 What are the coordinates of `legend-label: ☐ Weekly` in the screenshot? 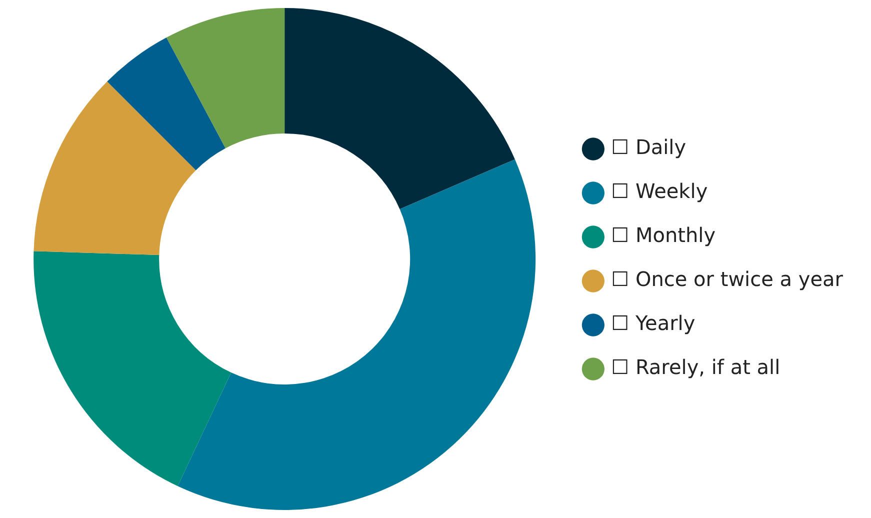 It's located at (659, 191).